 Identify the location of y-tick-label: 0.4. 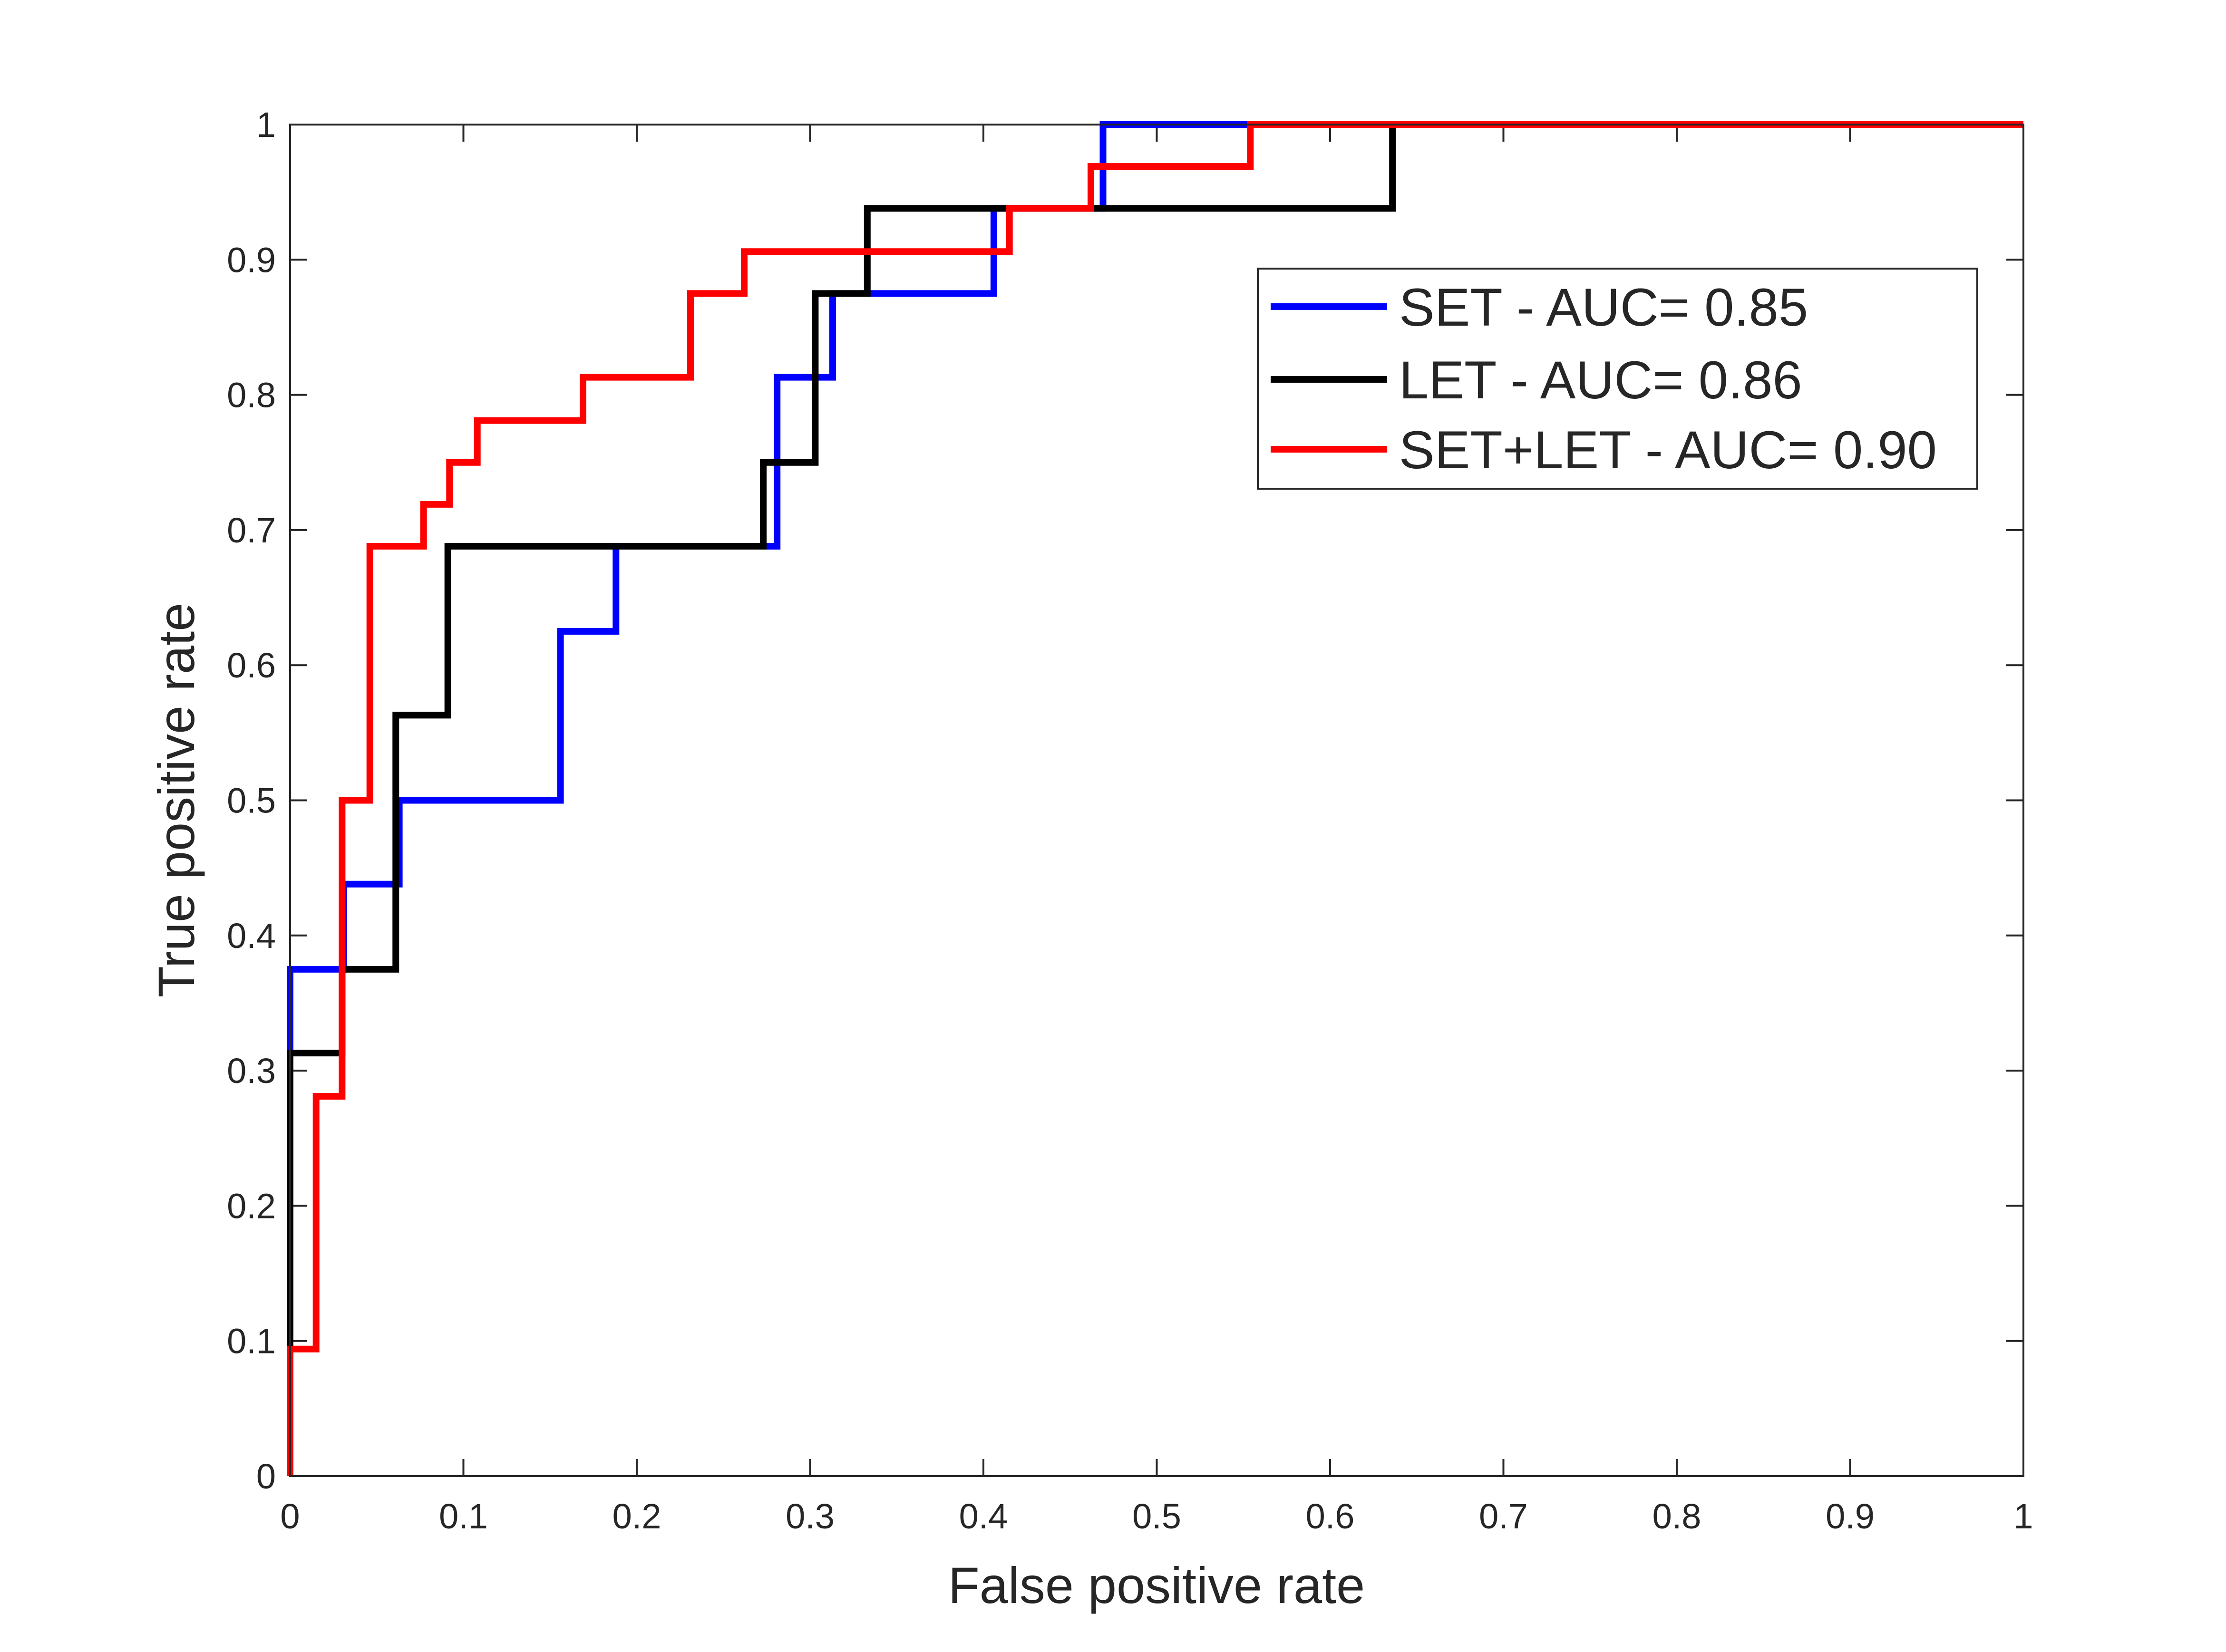
(251, 936).